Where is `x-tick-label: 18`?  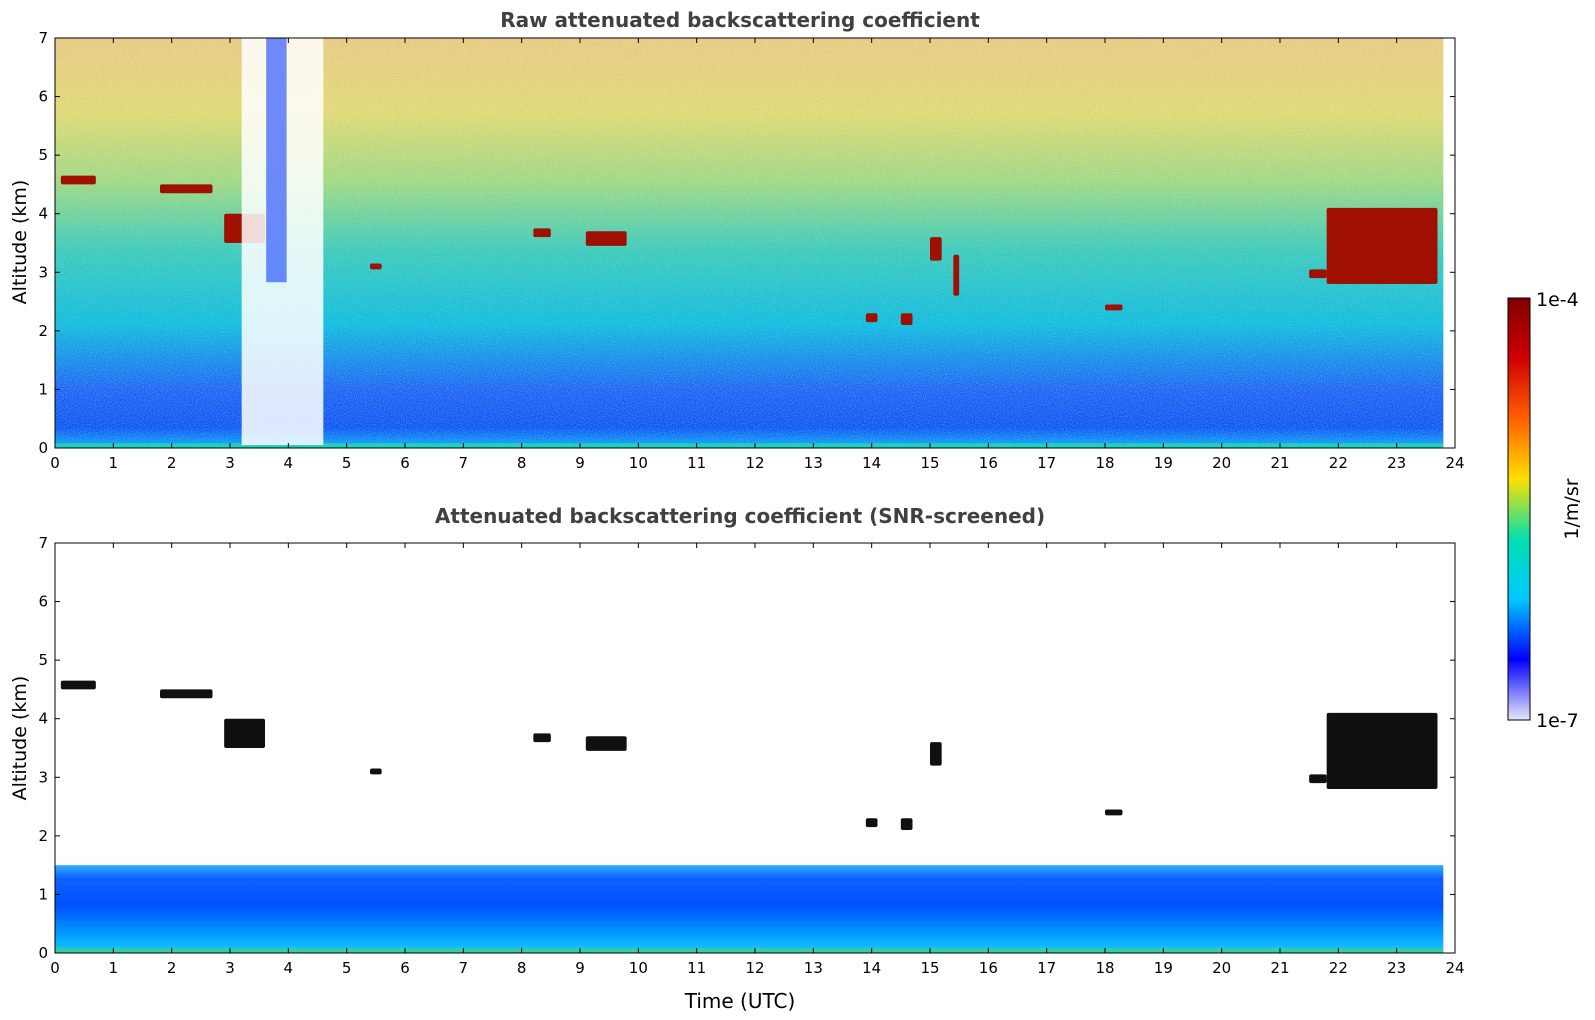
x-tick-label: 18 is located at coordinates (1104, 463).